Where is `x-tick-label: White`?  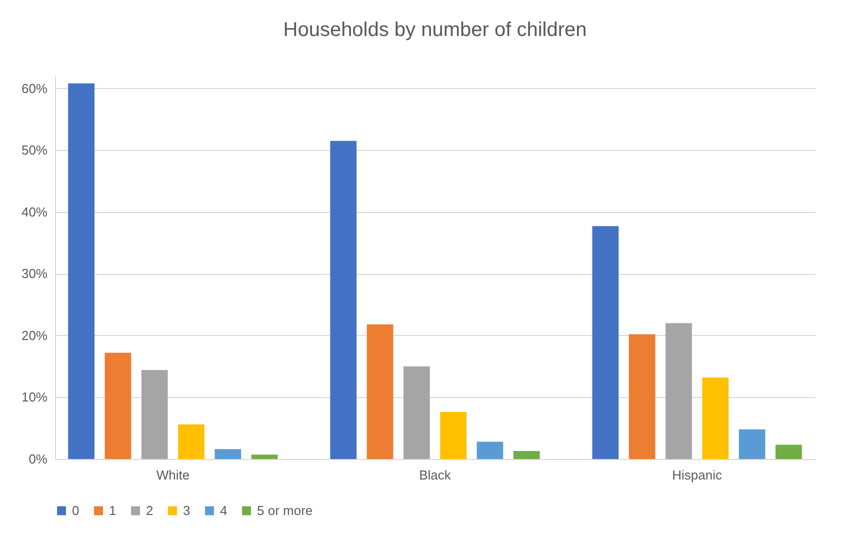
x-tick-label: White is located at coordinates (173, 475).